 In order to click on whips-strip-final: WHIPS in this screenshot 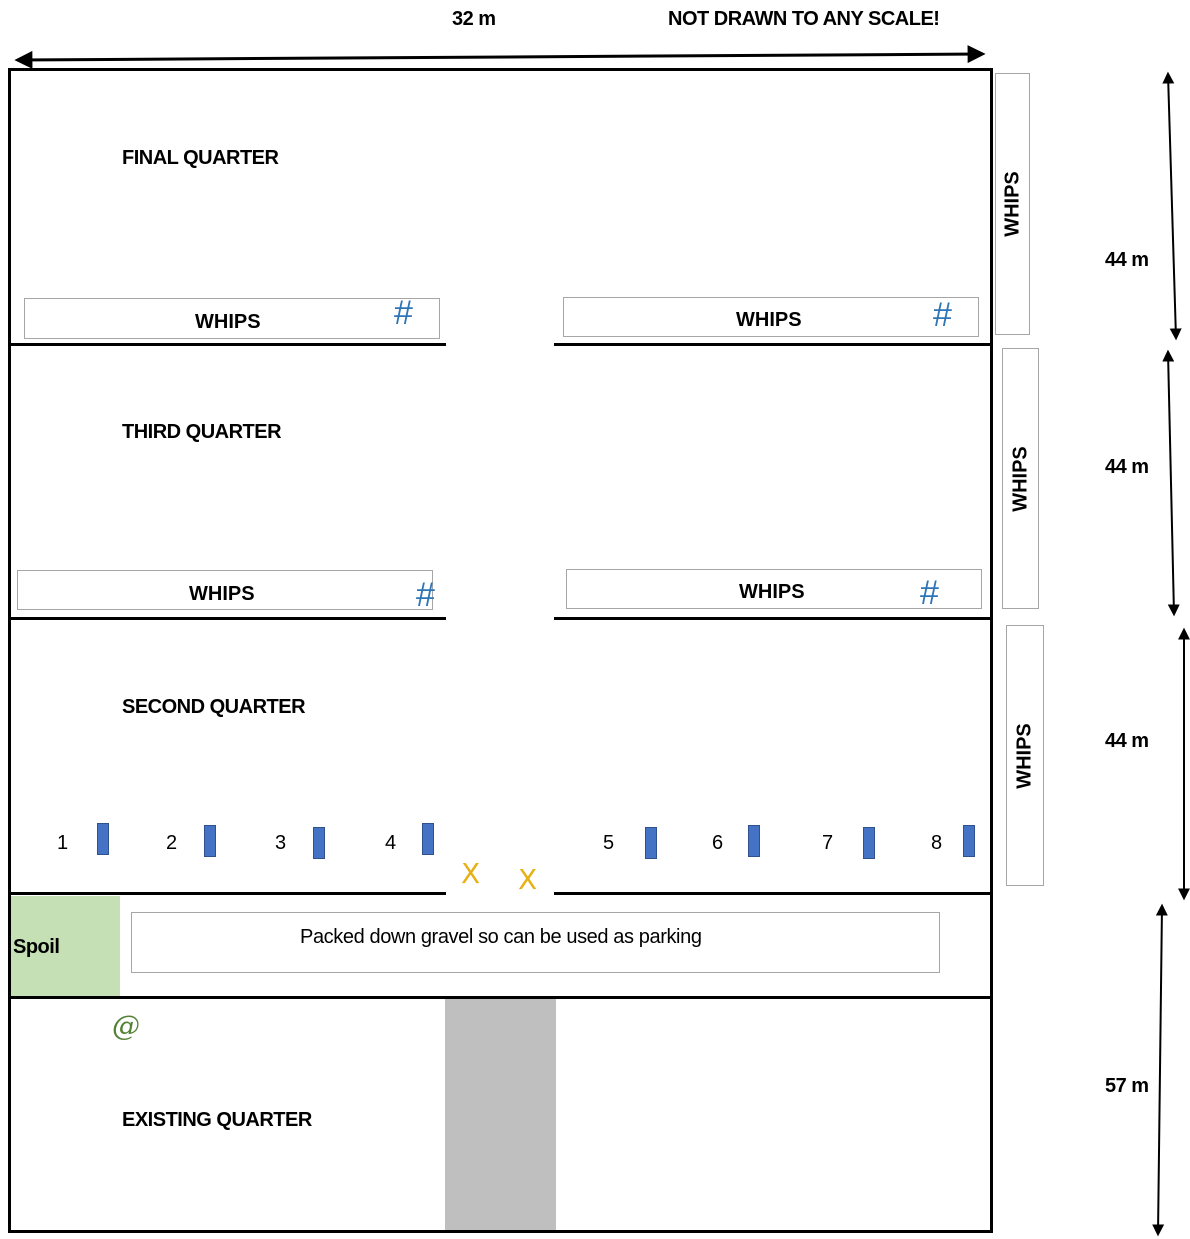, I will do `click(1012, 204)`.